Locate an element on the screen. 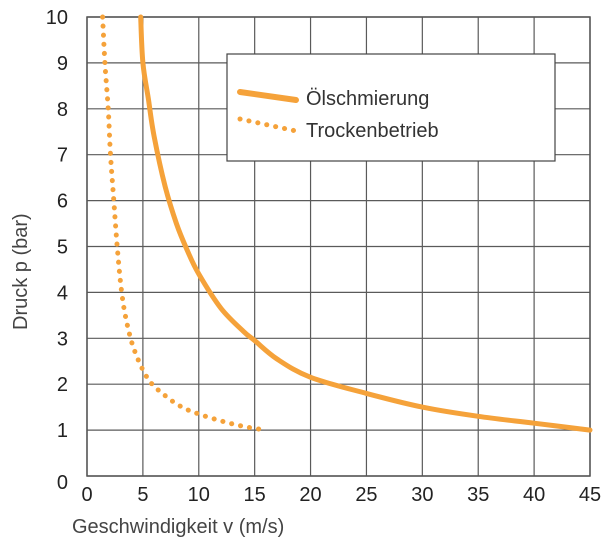  y-tick-labels: 0 1 2 3 4 5 6 7 8 9 10 is located at coordinates (57, 250).